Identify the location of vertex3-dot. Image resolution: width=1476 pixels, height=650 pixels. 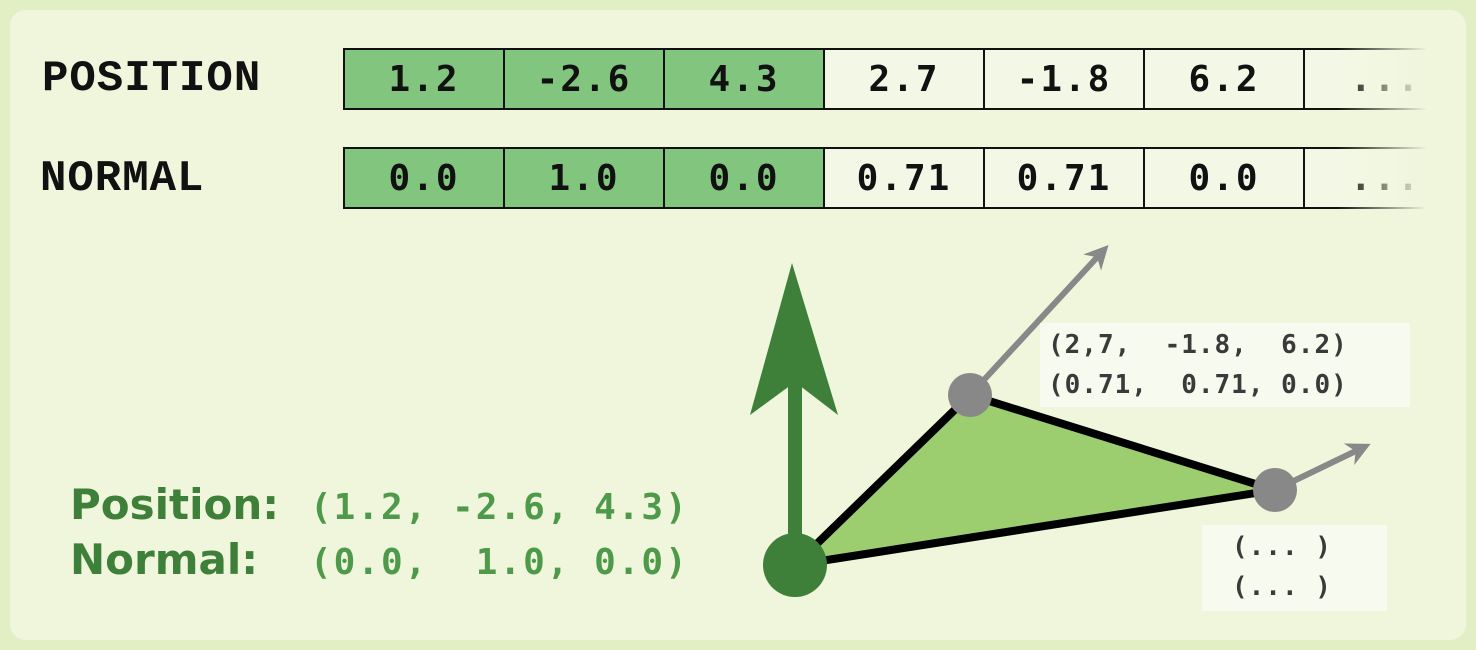
(1275, 490).